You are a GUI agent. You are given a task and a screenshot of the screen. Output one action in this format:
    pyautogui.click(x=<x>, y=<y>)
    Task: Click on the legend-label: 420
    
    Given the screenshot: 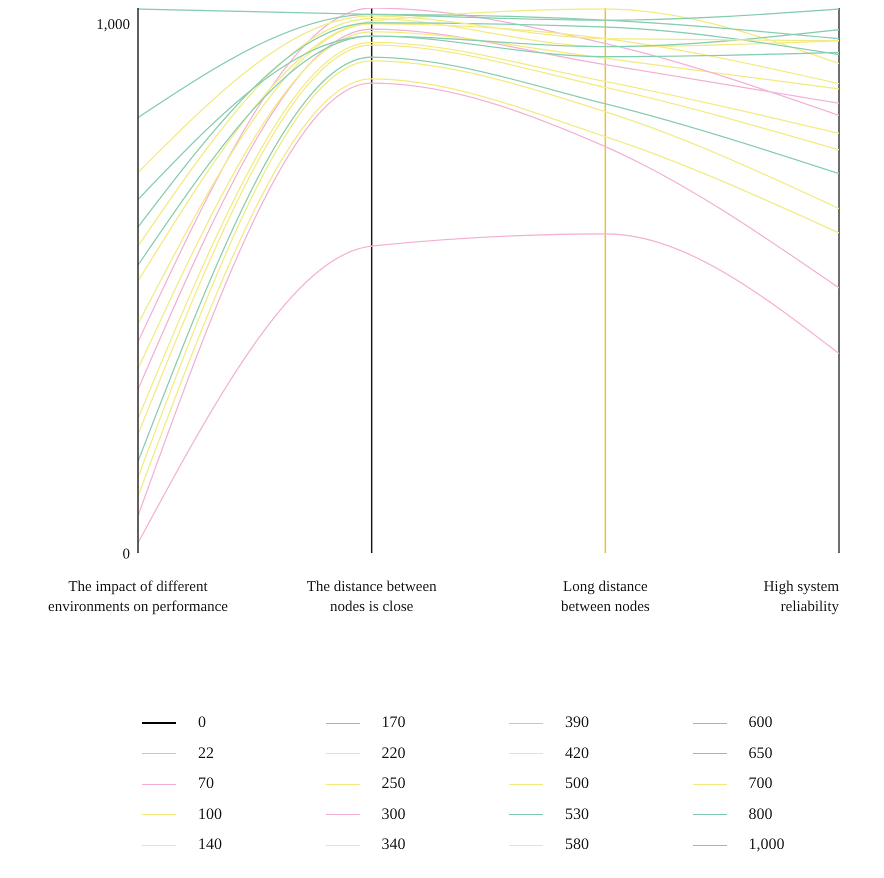 What is the action you would take?
    pyautogui.click(x=577, y=753)
    